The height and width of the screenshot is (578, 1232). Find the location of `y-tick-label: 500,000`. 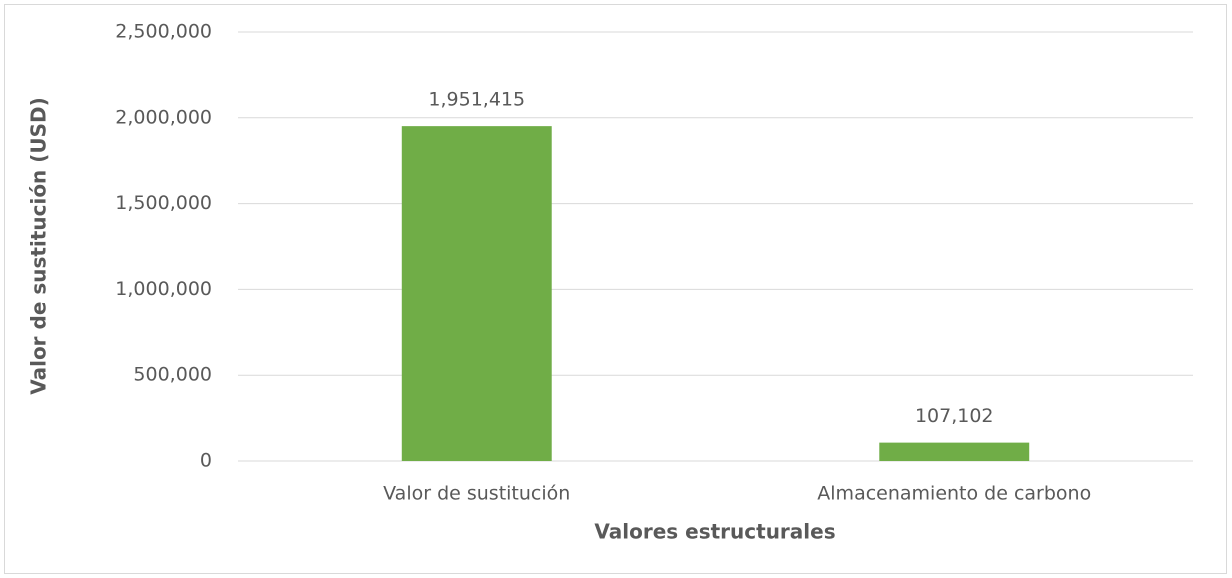

y-tick-label: 500,000 is located at coordinates (172, 375).